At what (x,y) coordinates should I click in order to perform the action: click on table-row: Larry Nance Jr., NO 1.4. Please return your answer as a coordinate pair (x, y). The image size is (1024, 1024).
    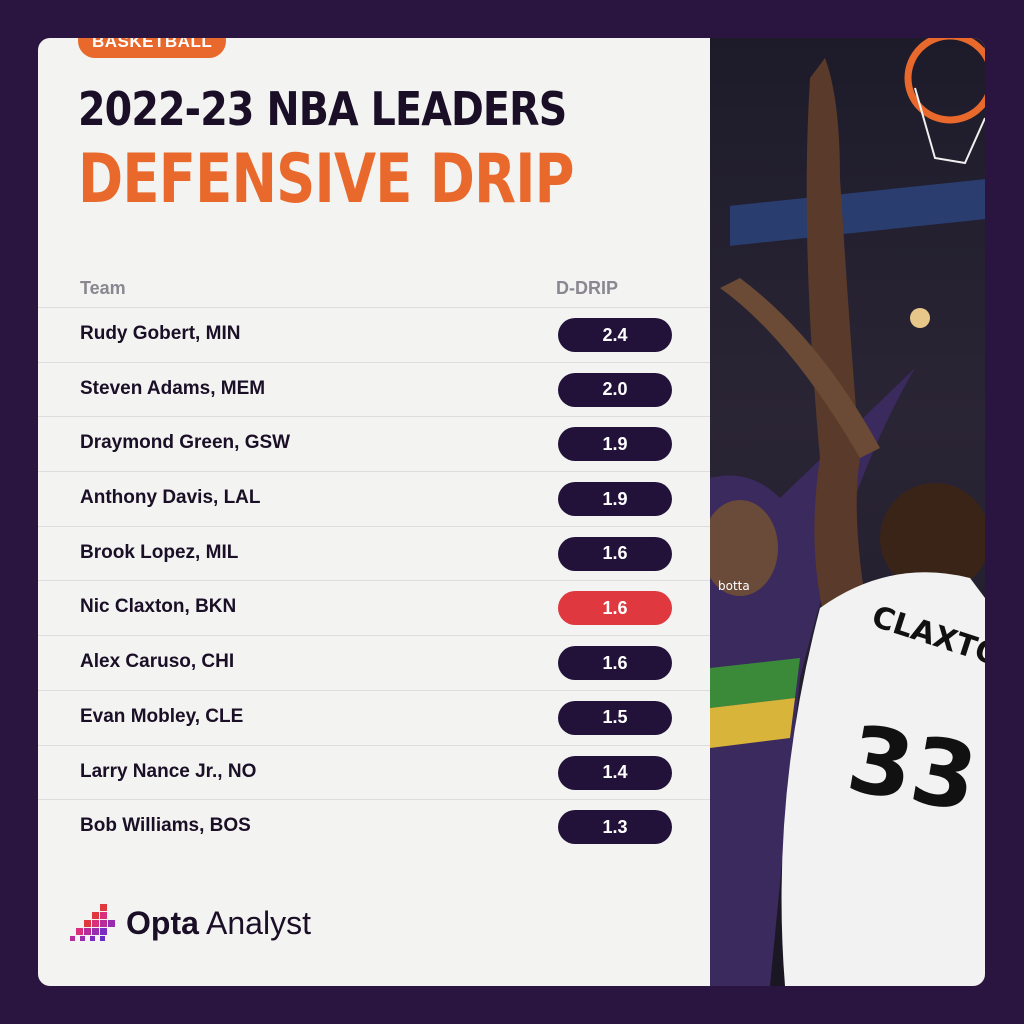
    Looking at the image, I should click on (374, 772).